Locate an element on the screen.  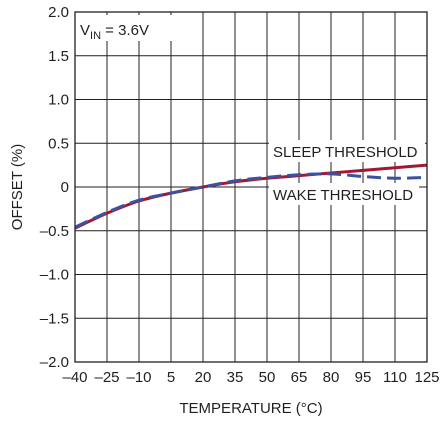
y-tick-label: 1.0 is located at coordinates (58, 100).